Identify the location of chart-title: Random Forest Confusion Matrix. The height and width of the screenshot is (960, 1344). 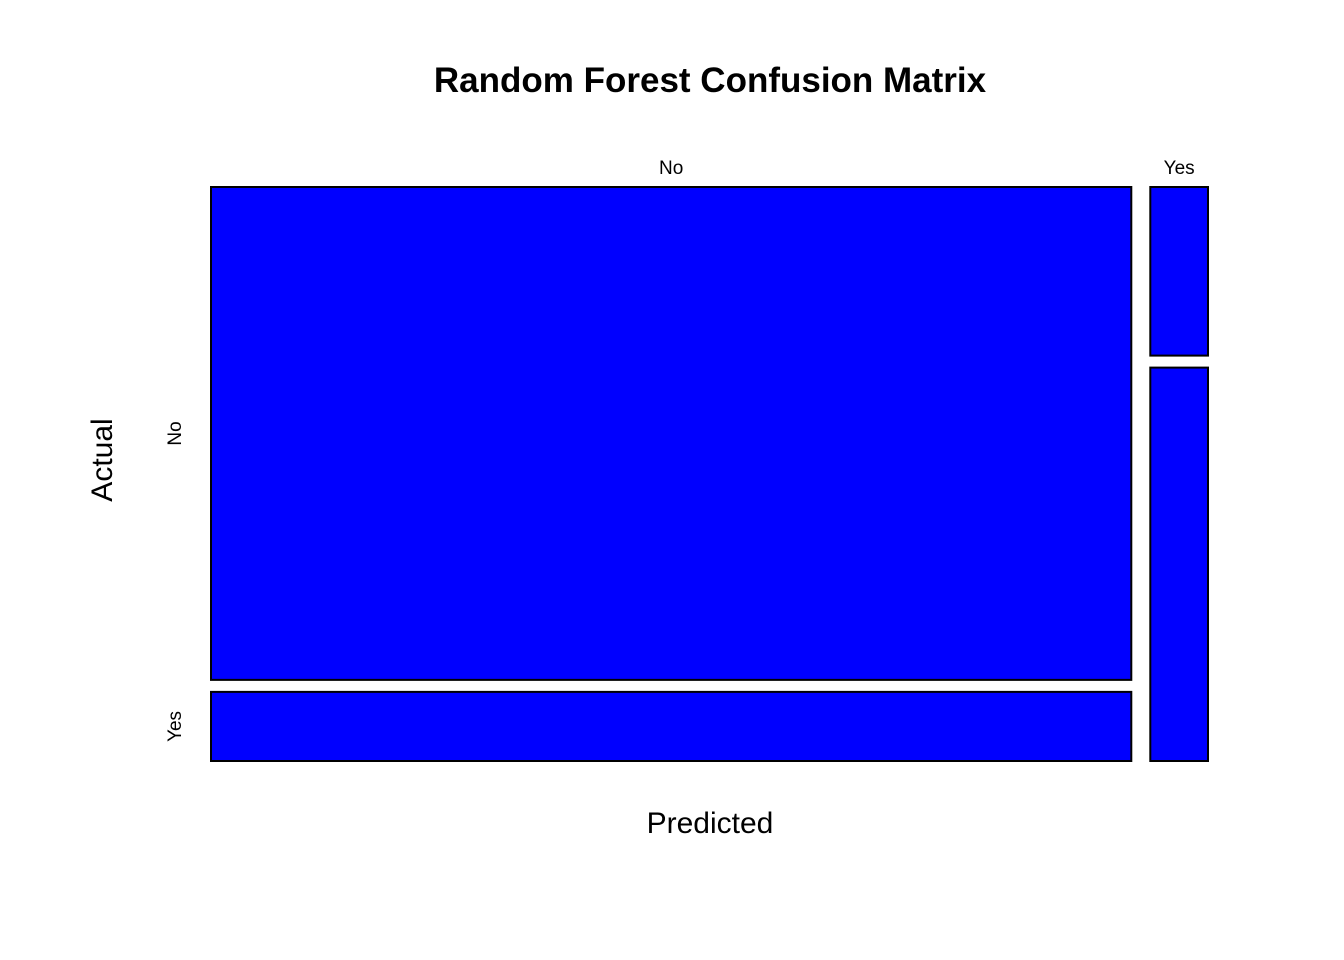
(710, 80).